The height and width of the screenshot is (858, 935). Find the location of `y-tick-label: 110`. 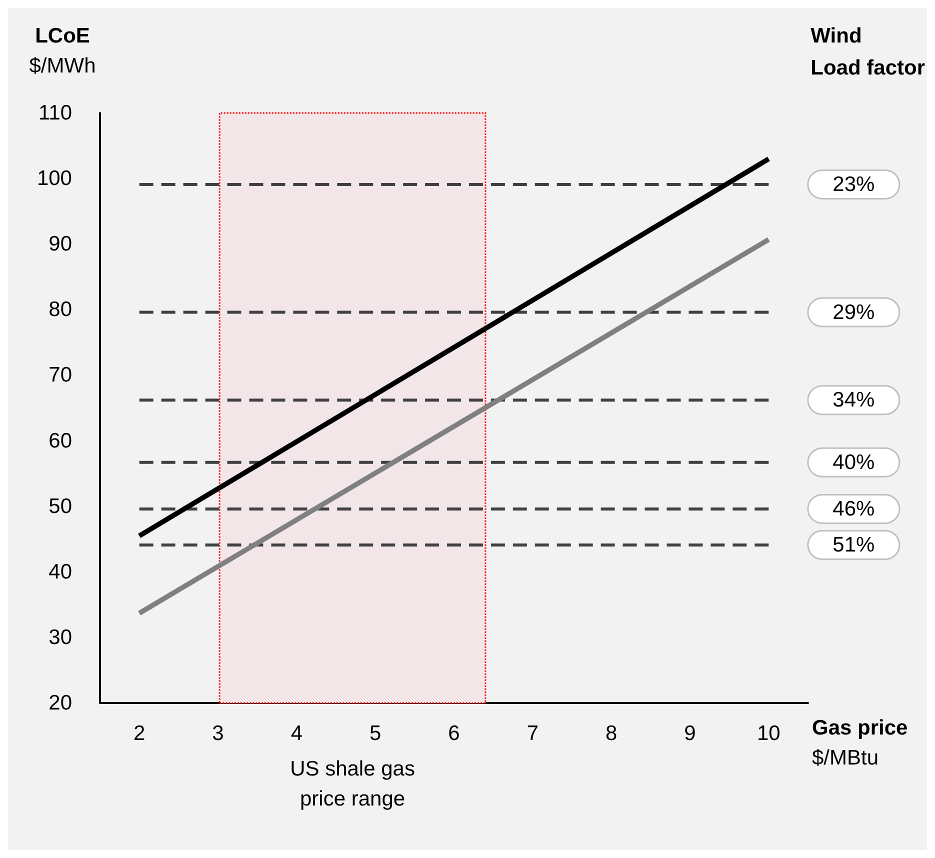

y-tick-label: 110 is located at coordinates (55, 113).